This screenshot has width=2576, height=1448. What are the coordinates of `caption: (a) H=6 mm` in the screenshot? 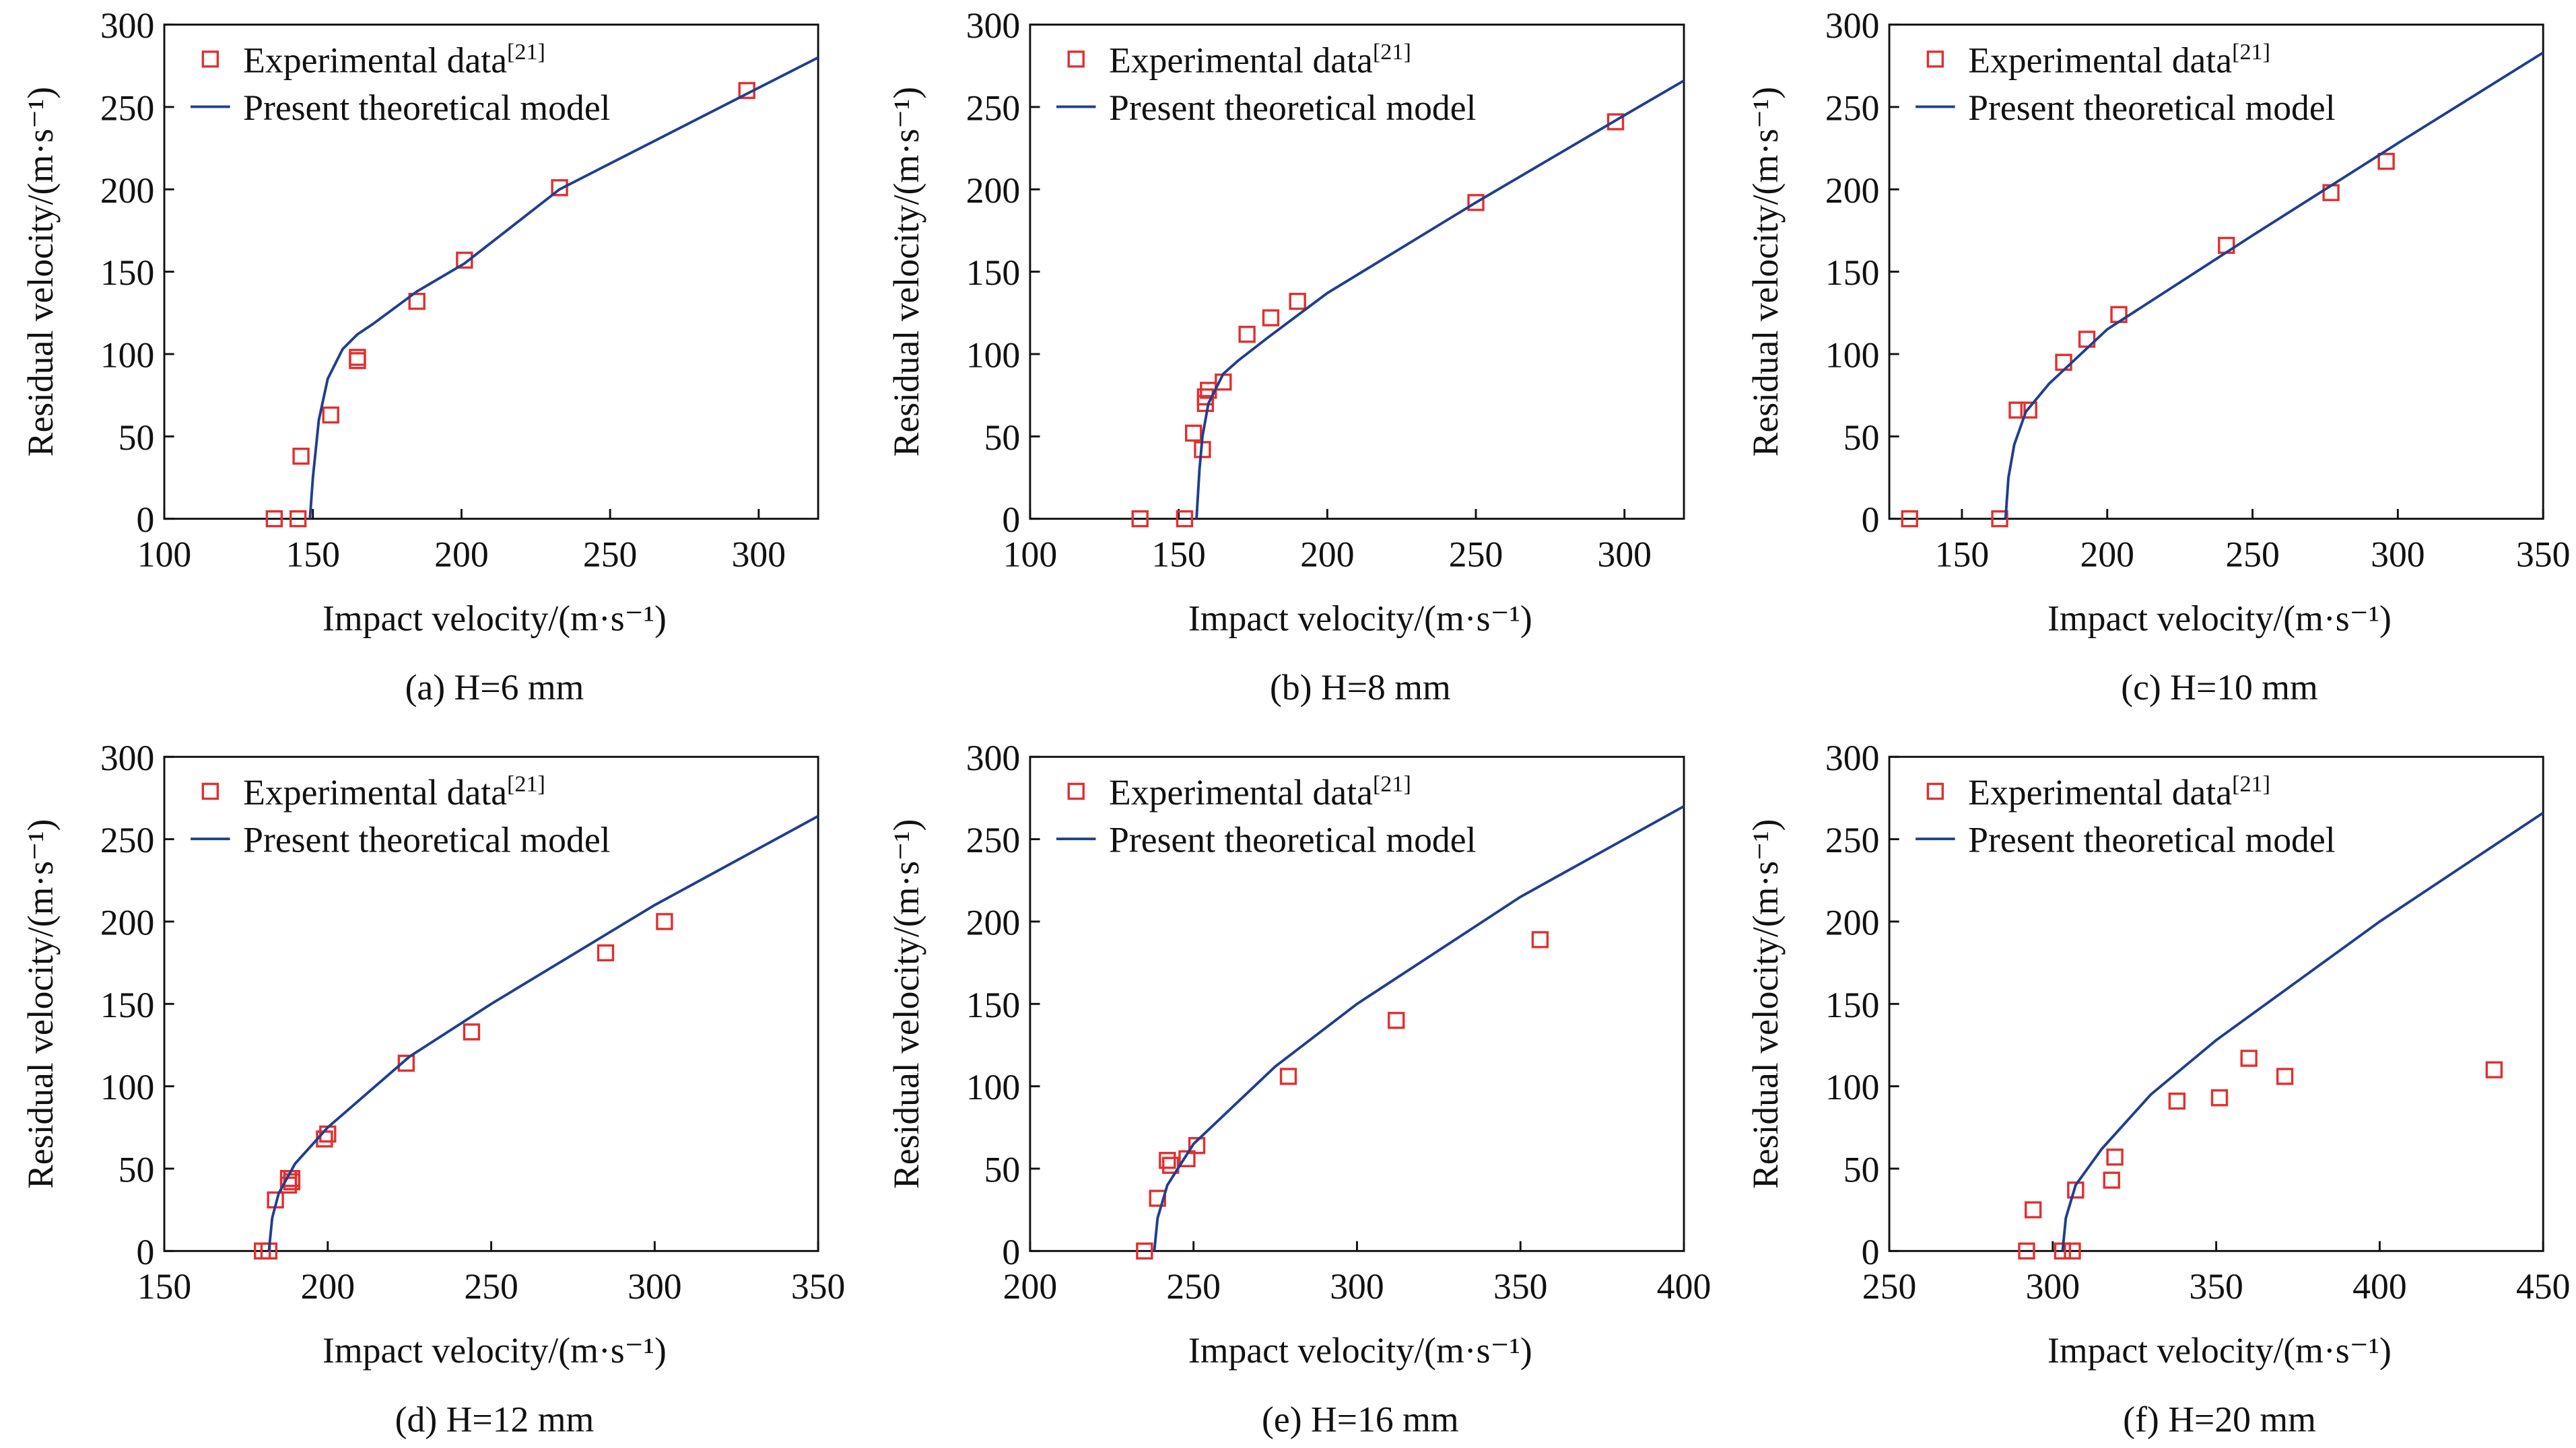 It's located at (494, 687).